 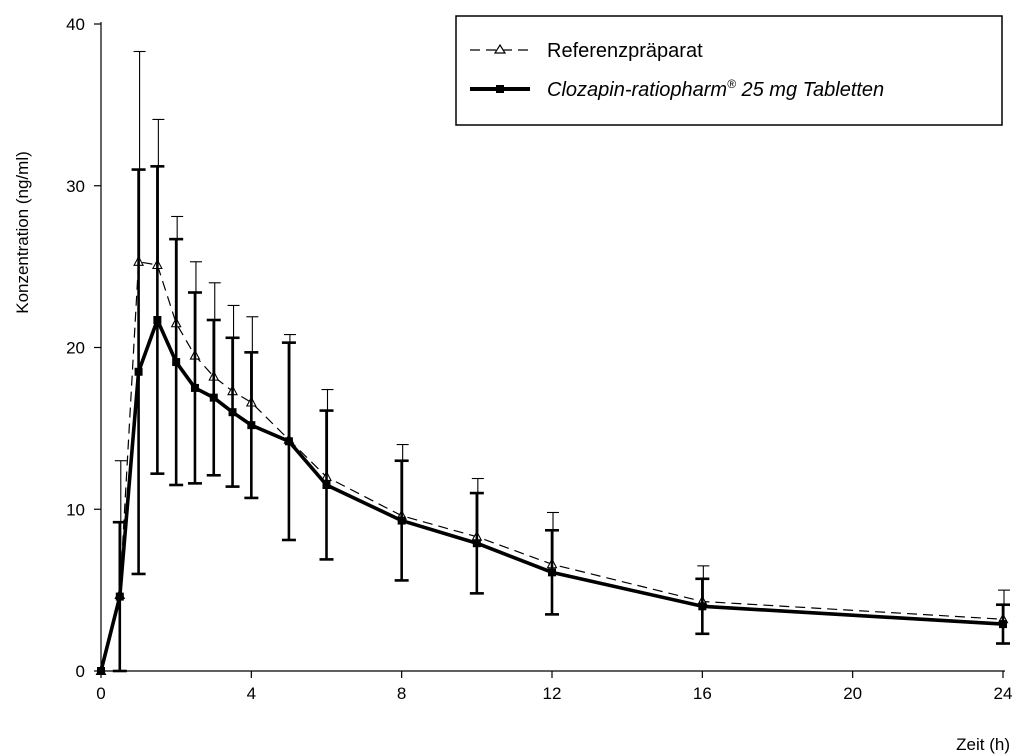 What do you see at coordinates (75, 348) in the screenshot?
I see `y-tick-label: 20` at bounding box center [75, 348].